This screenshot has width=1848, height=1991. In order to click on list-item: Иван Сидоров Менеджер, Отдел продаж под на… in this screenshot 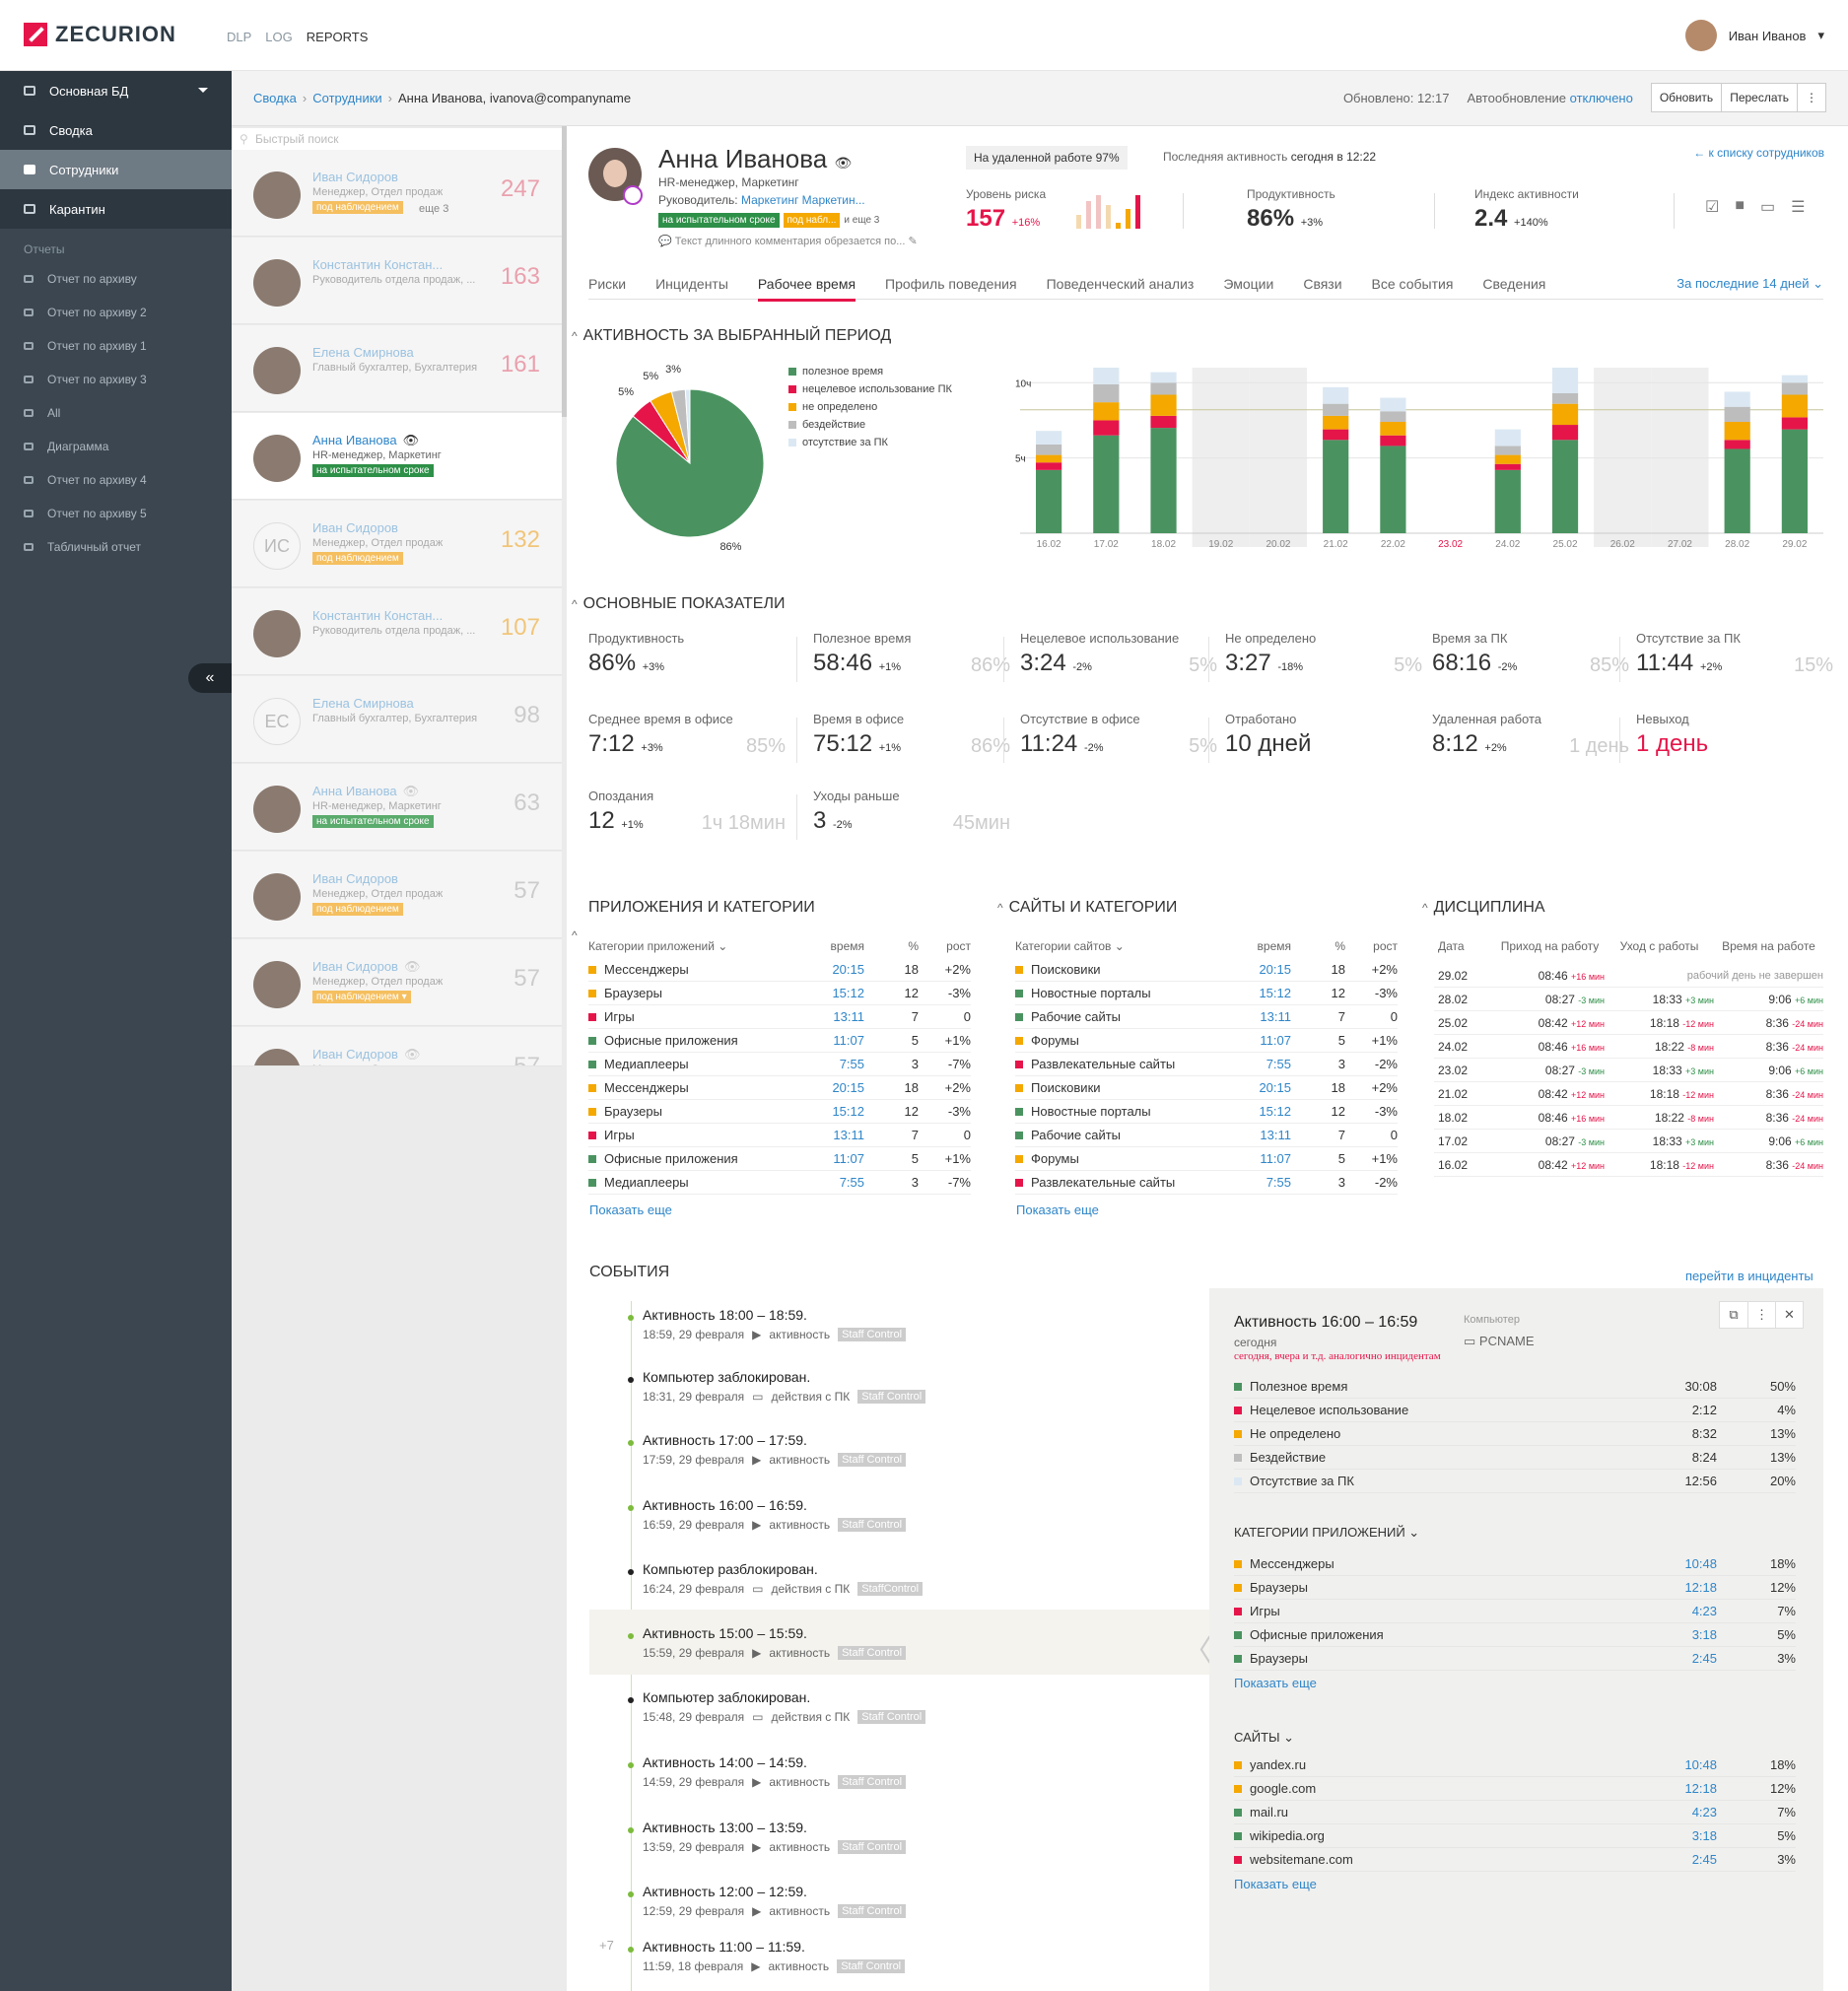, I will do `click(397, 895)`.